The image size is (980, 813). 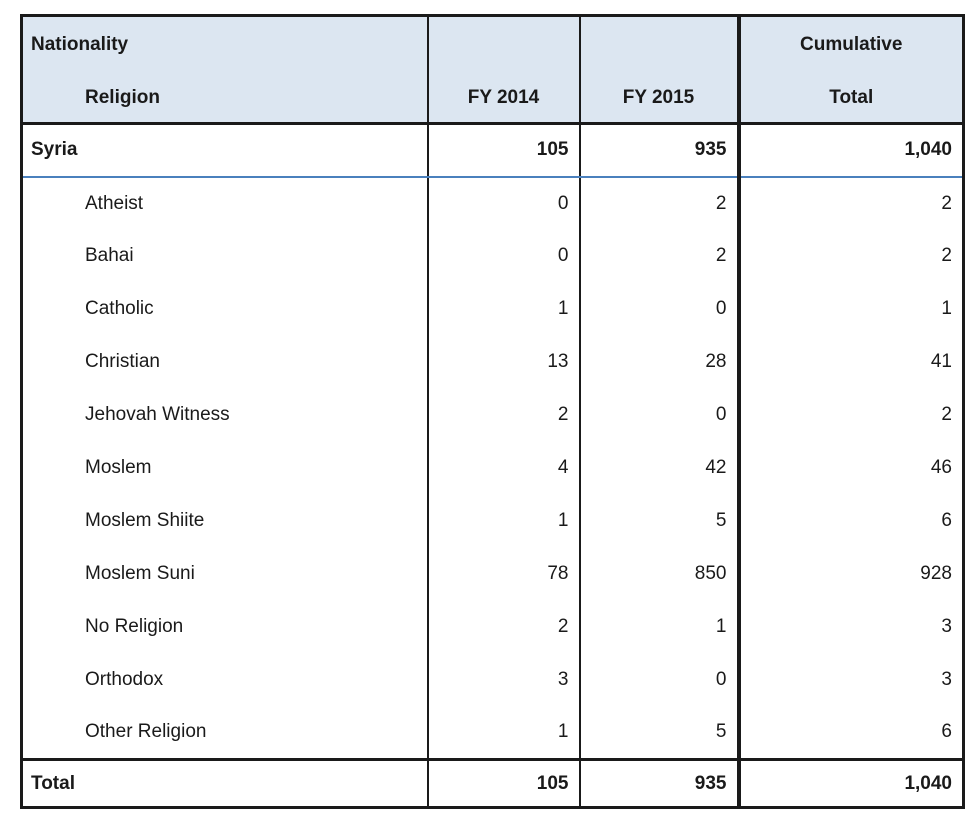 What do you see at coordinates (145, 520) in the screenshot?
I see `religion-label-cell: Moslem Shiite` at bounding box center [145, 520].